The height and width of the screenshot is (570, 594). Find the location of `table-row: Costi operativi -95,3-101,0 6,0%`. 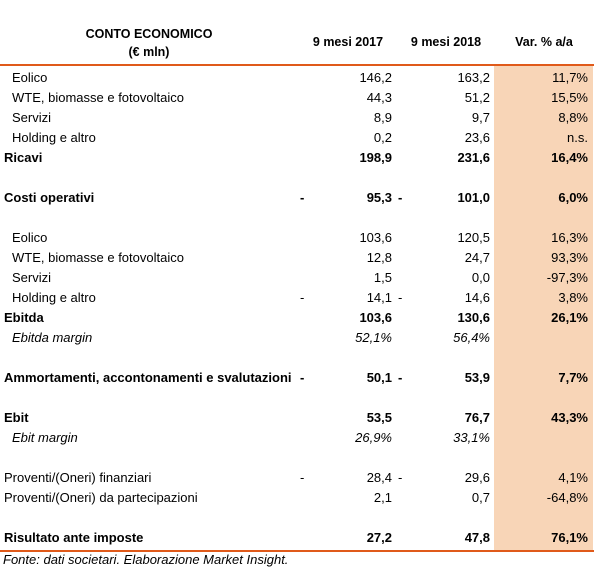

table-row: Costi operativi -95,3-101,0 6,0% is located at coordinates (297, 198).